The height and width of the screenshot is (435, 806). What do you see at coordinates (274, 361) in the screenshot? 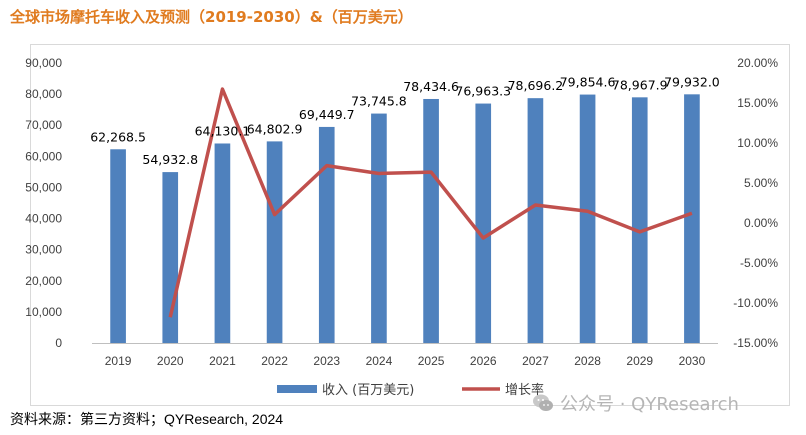
I see `x-tick-label: 2022` at bounding box center [274, 361].